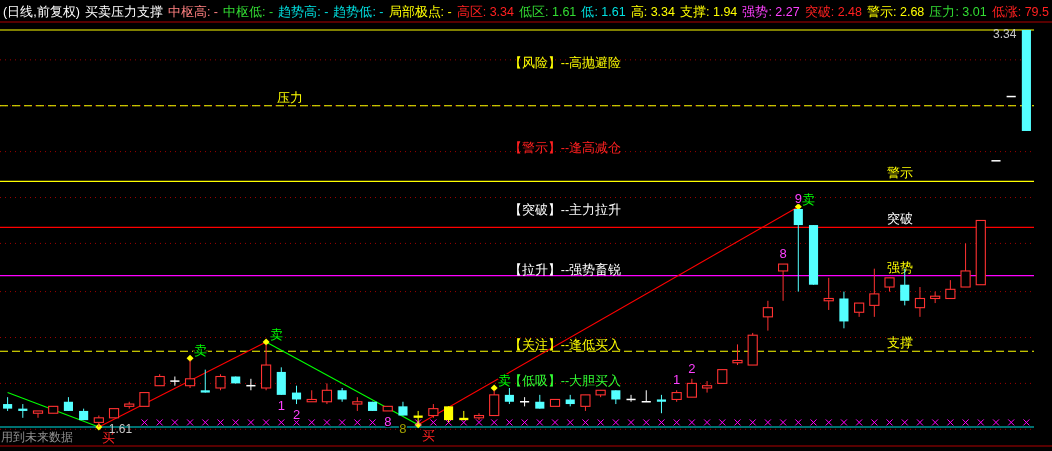  Describe the element at coordinates (603, 12) in the screenshot. I see `text: 低: 1.61` at that location.